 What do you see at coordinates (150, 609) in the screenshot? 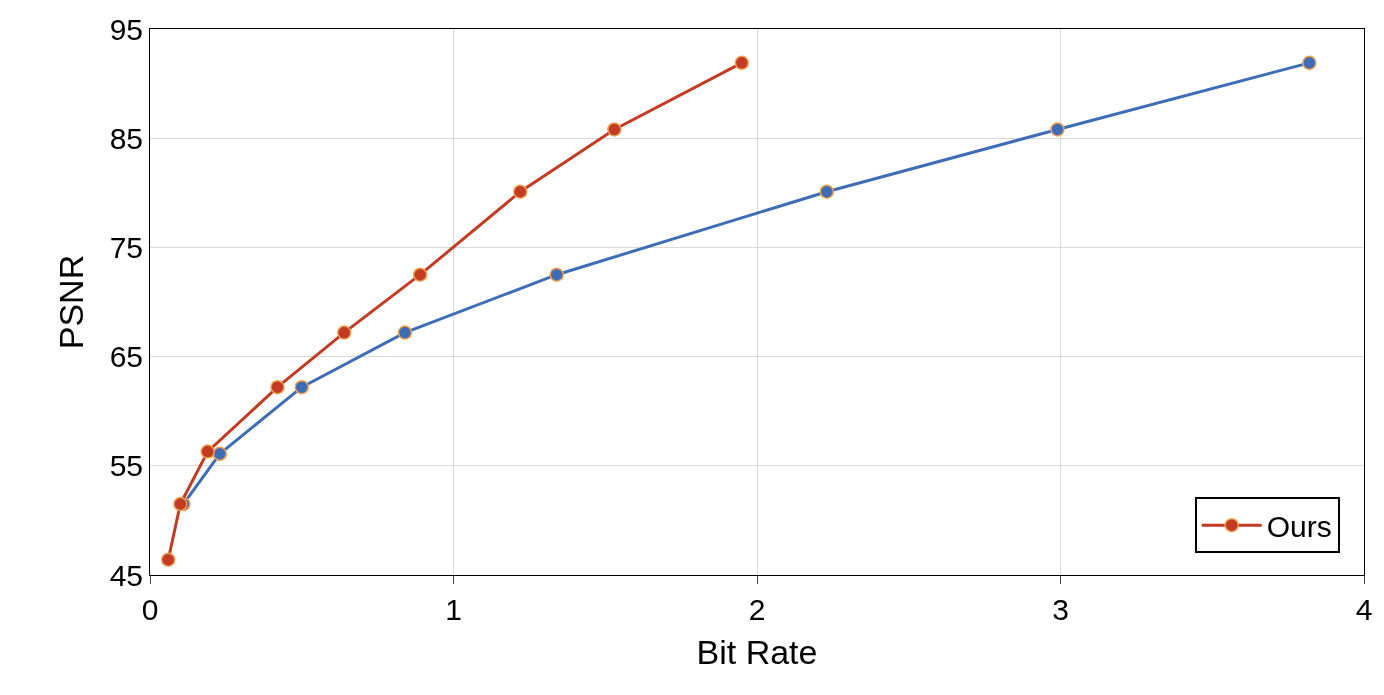
I see `x-tick-label: 0` at bounding box center [150, 609].